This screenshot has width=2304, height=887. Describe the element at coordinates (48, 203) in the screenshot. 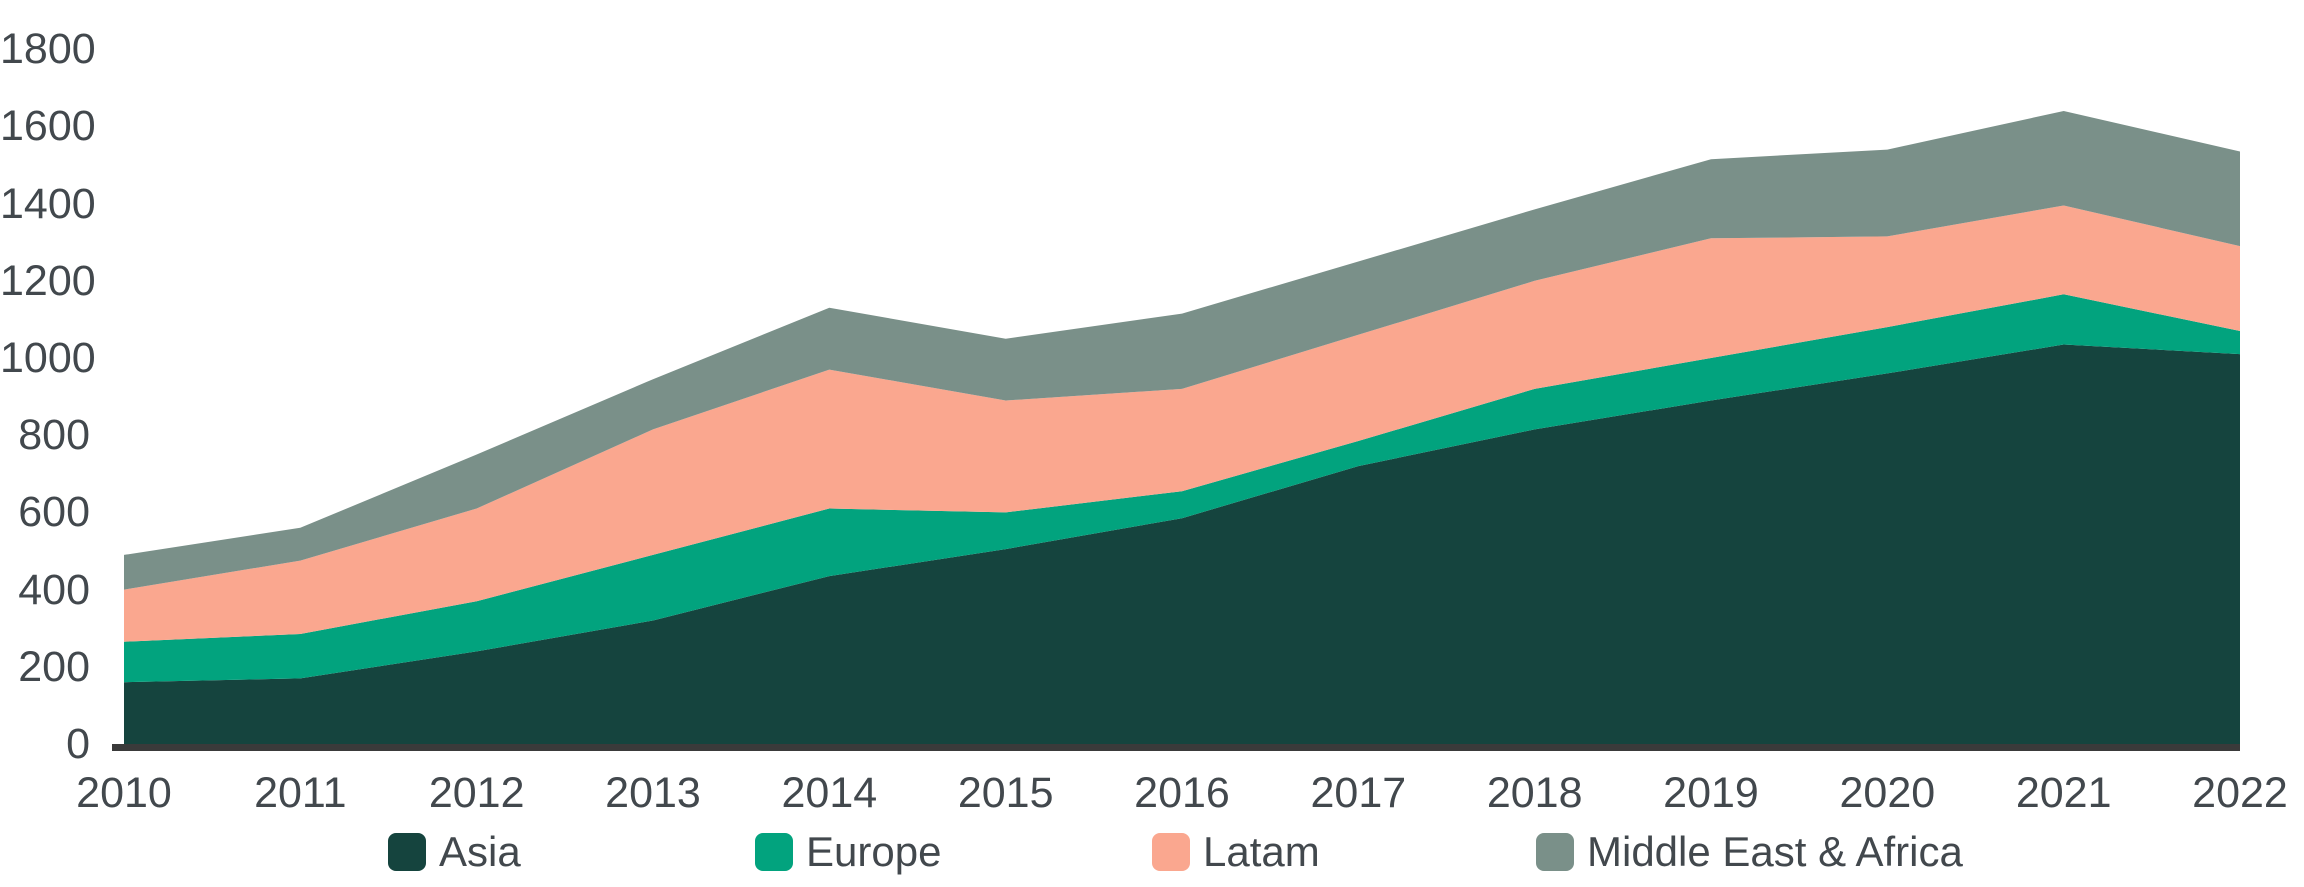

I see `y-tick-label: 1400` at that location.